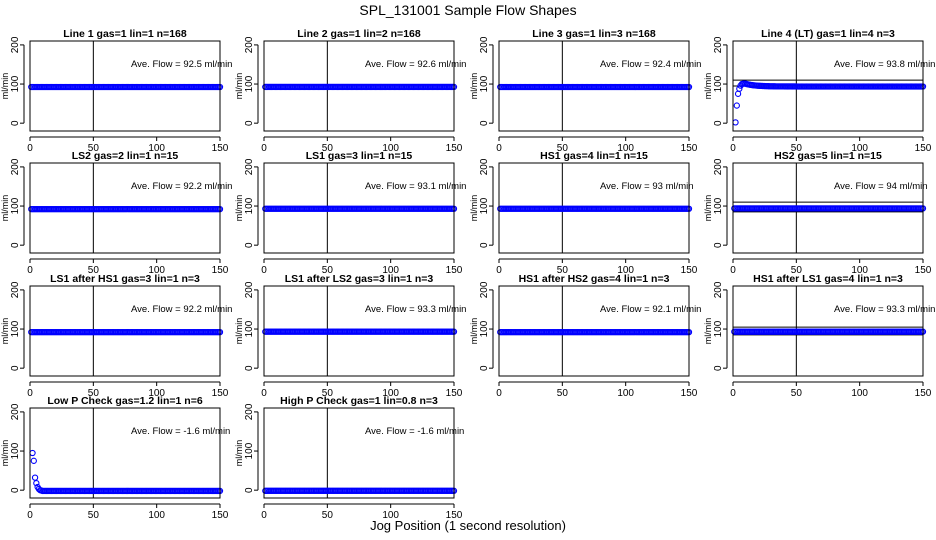  What do you see at coordinates (881, 186) in the screenshot?
I see `panel-annotation: Ave. Flow = 94 ml/min` at bounding box center [881, 186].